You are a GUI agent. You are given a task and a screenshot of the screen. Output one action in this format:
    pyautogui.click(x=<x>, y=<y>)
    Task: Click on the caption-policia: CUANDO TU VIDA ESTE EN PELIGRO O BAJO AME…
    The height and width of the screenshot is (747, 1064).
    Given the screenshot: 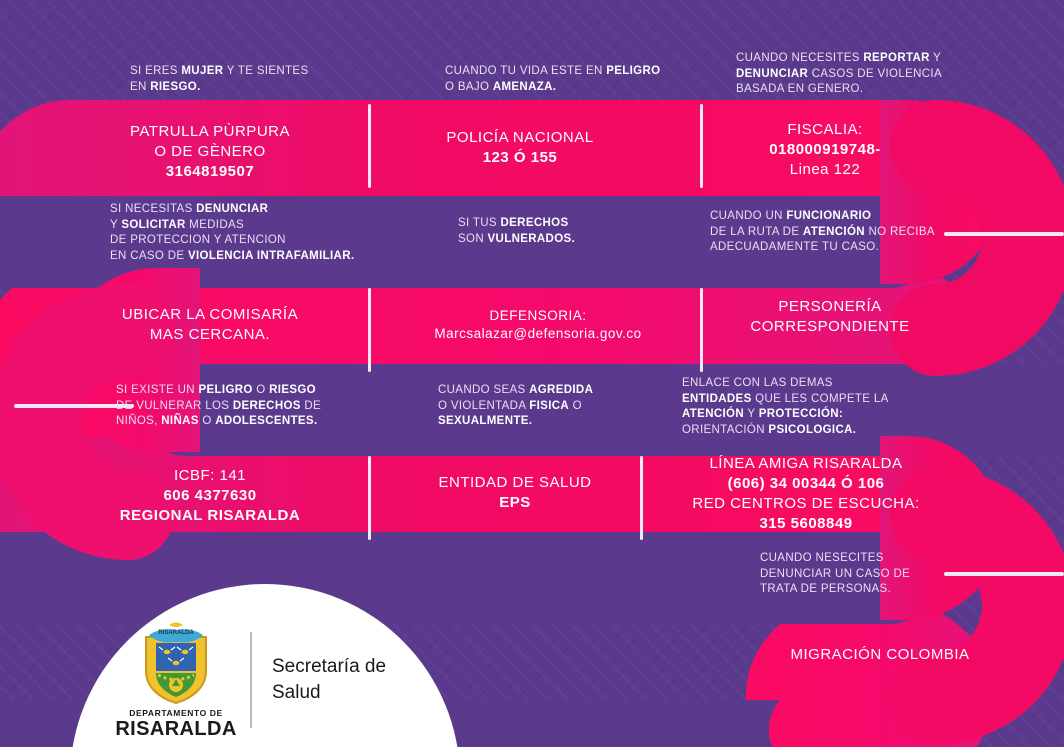 What is the action you would take?
    pyautogui.click(x=553, y=79)
    